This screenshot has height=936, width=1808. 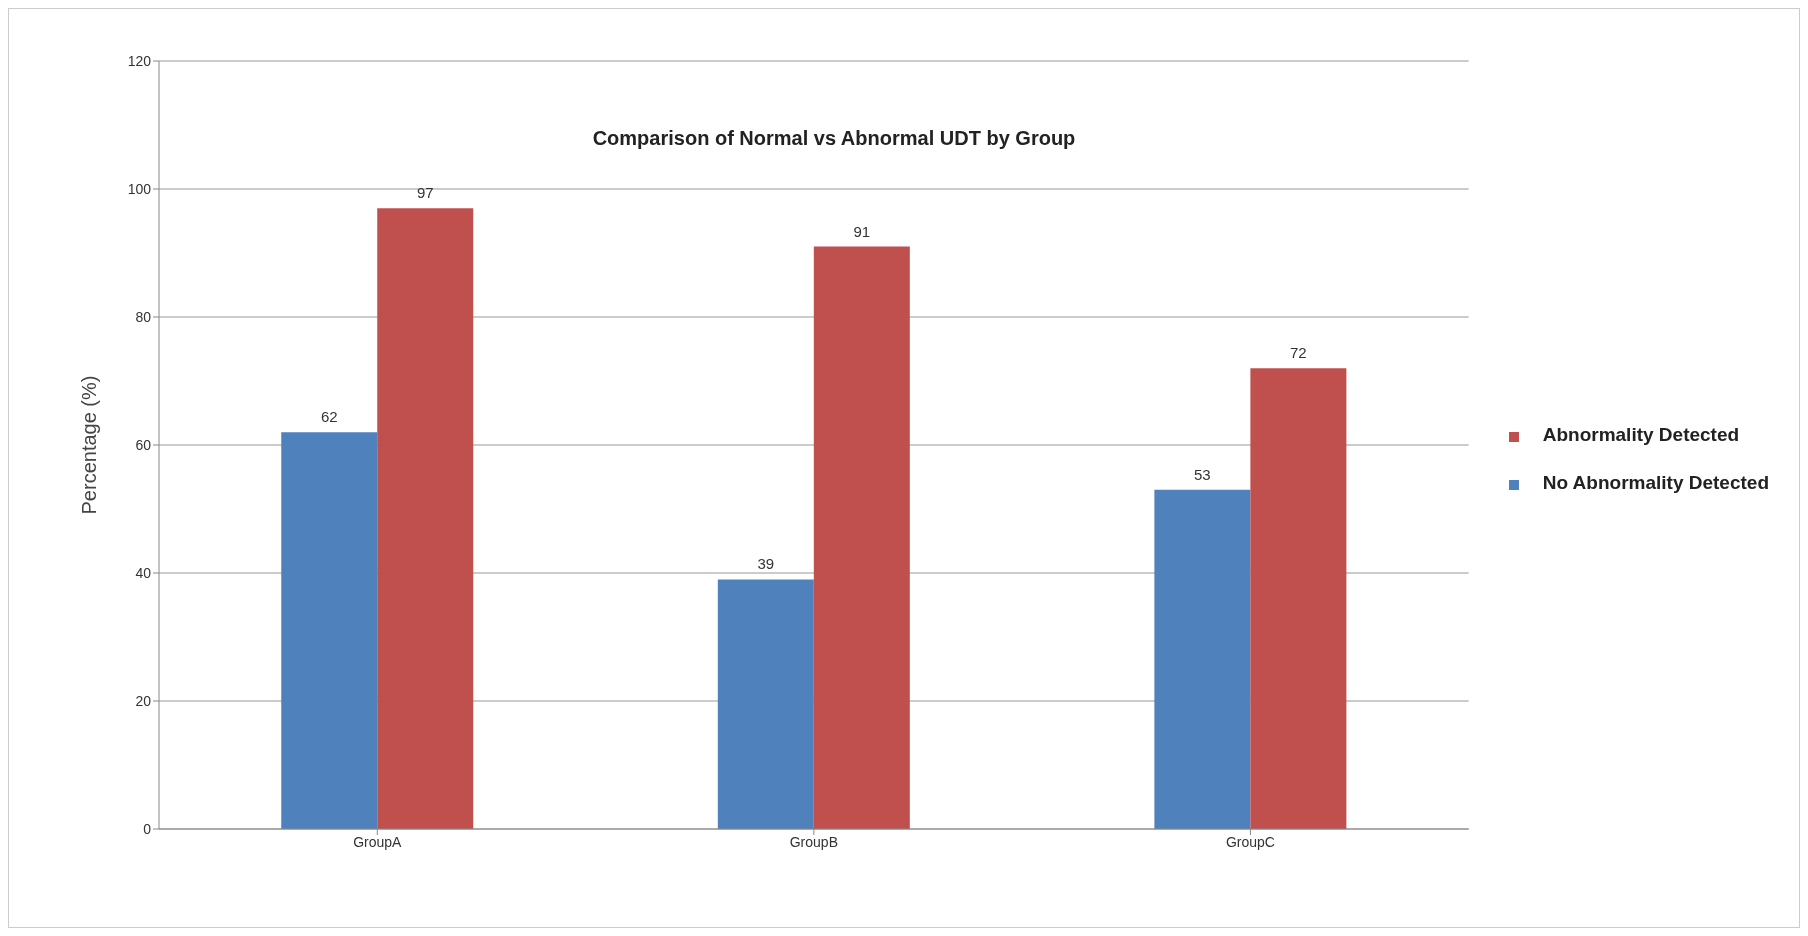 I want to click on x-tick-label: GroupA, so click(x=378, y=841).